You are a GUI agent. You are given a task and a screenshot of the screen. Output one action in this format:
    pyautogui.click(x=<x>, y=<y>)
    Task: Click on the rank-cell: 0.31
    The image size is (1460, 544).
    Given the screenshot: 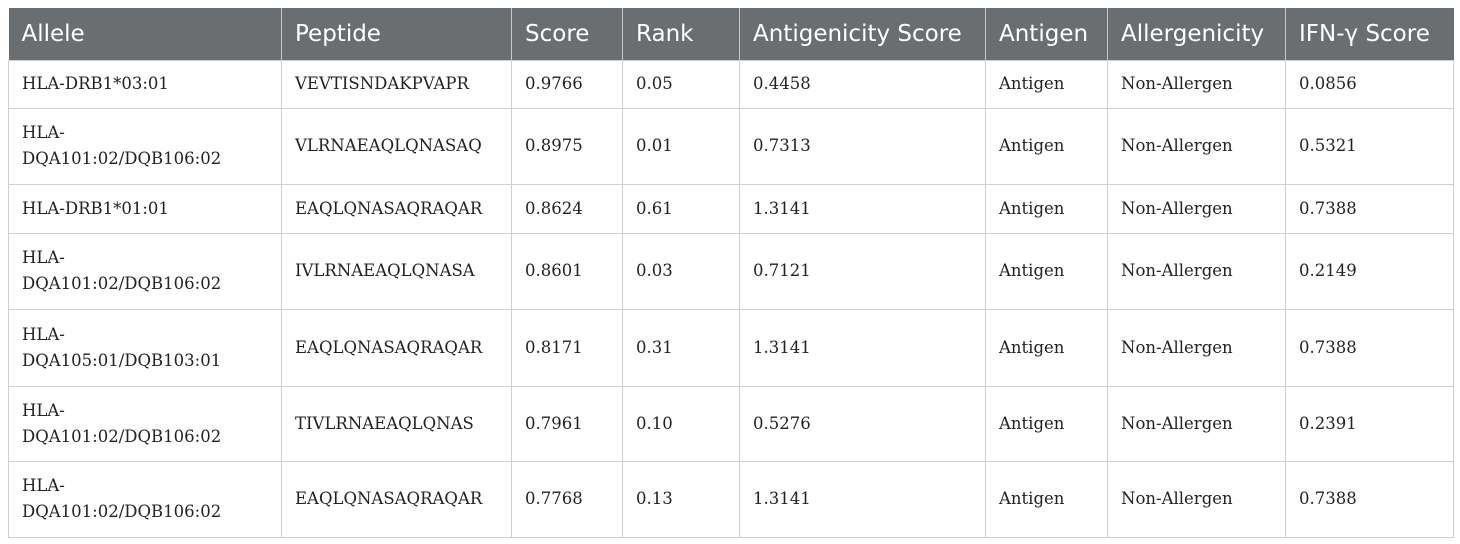 What is the action you would take?
    pyautogui.click(x=681, y=347)
    